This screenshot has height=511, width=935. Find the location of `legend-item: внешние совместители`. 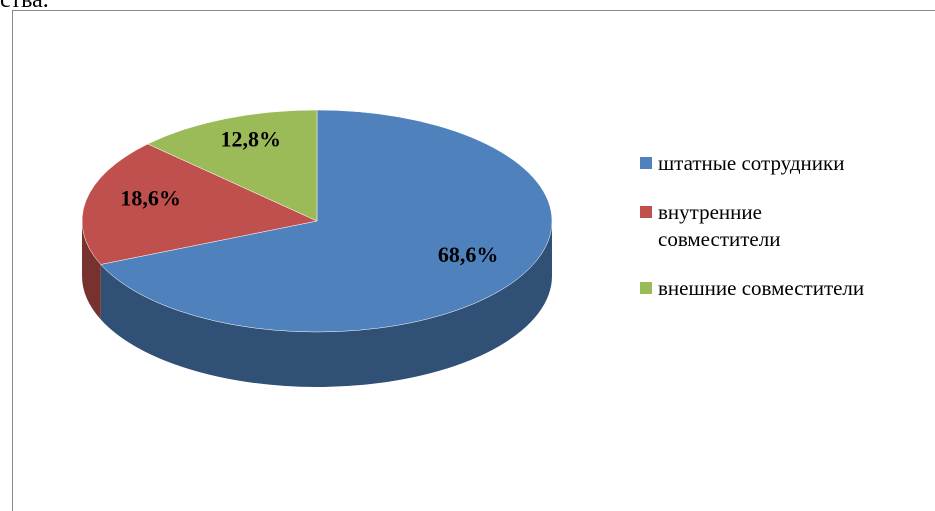

legend-item: внешние совместители is located at coordinates (785, 288).